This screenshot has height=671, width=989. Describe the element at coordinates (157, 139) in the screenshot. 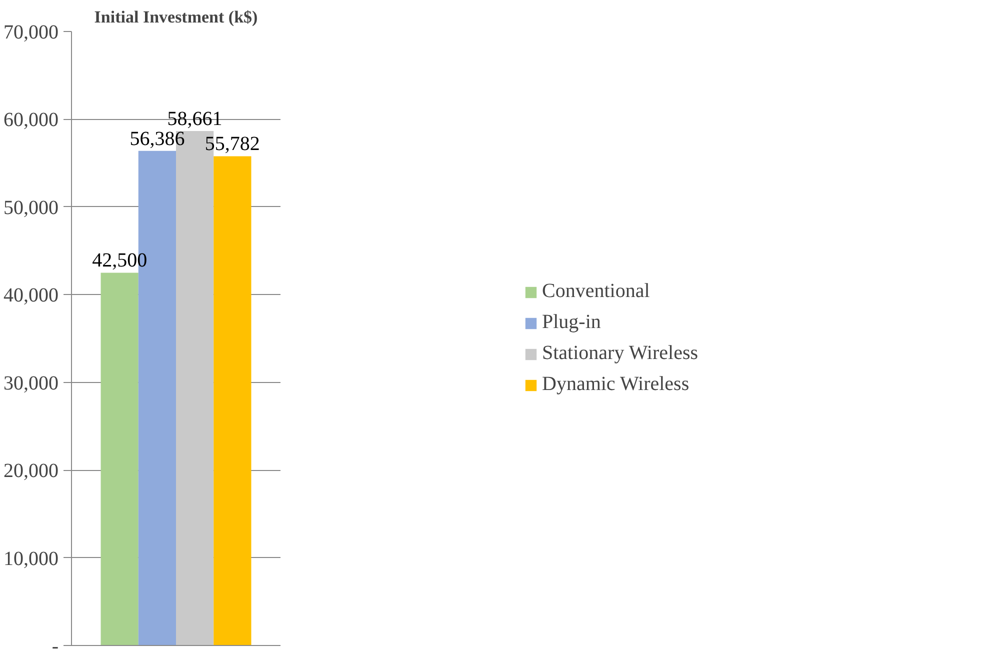

I see `data-label: 56,386` at that location.